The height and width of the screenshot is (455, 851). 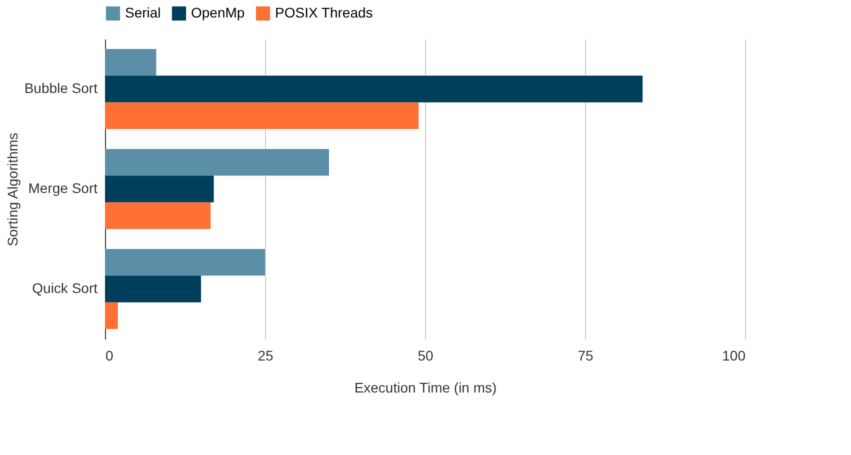 I want to click on x-tick-label: 0, so click(x=110, y=356).